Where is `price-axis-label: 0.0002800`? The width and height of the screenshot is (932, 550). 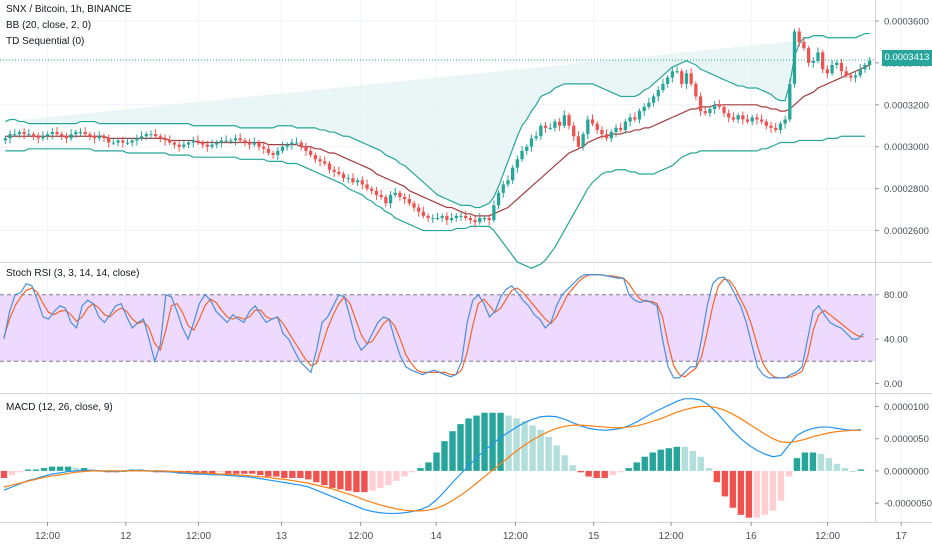 price-axis-label: 0.0002800 is located at coordinates (906, 189).